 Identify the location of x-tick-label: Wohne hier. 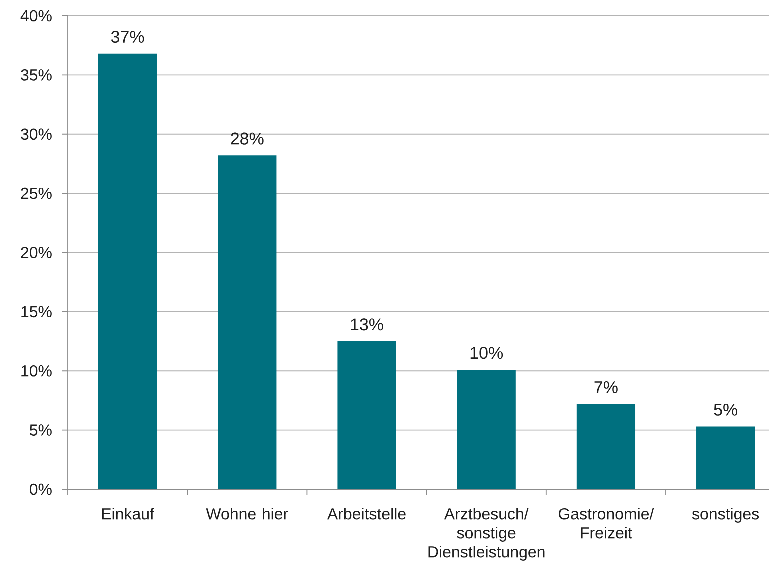
(247, 514).